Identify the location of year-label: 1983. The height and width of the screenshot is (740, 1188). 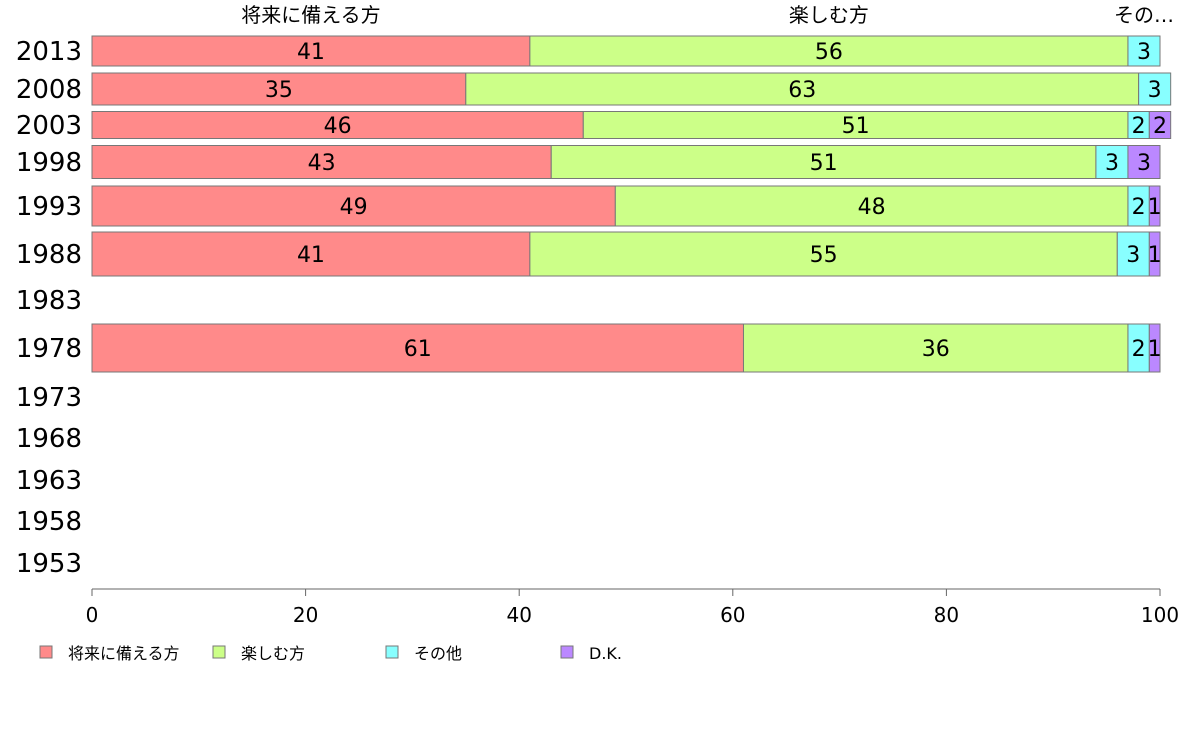
(49, 301).